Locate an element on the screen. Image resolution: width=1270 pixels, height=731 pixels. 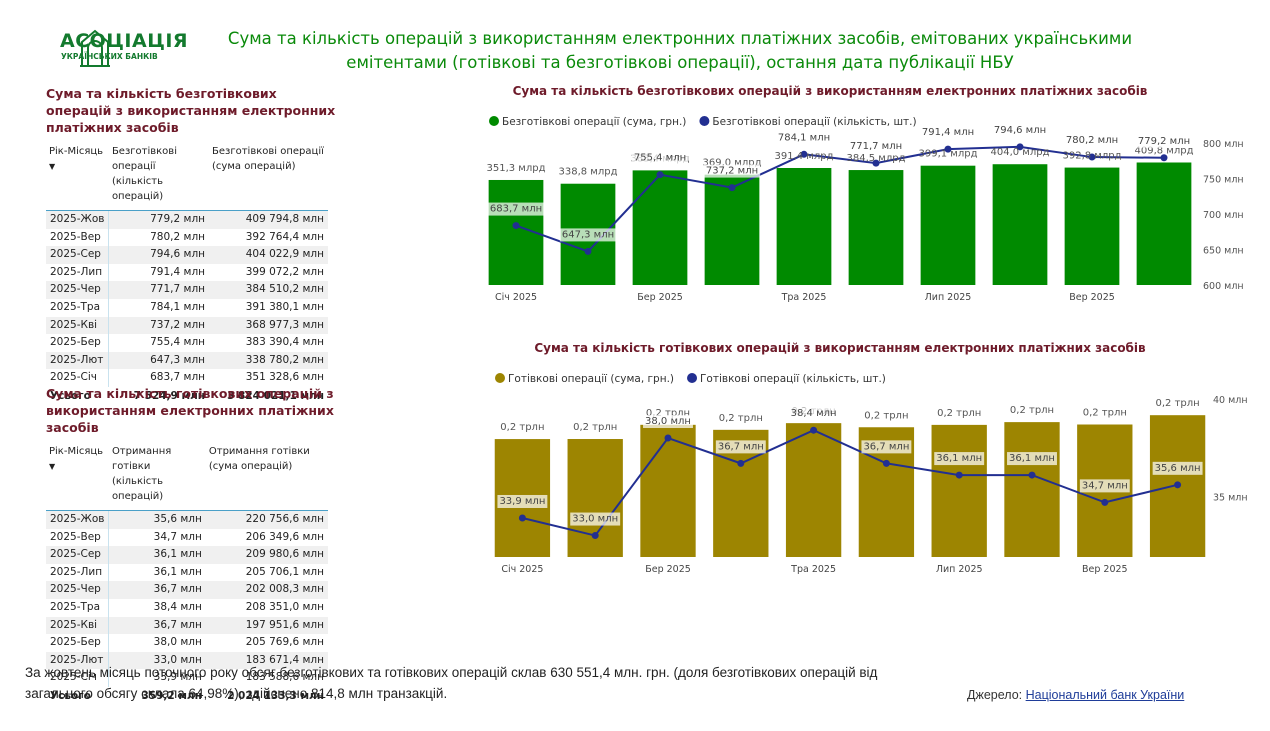
total-cell: 359,2 млн is located at coordinates (171, 696).